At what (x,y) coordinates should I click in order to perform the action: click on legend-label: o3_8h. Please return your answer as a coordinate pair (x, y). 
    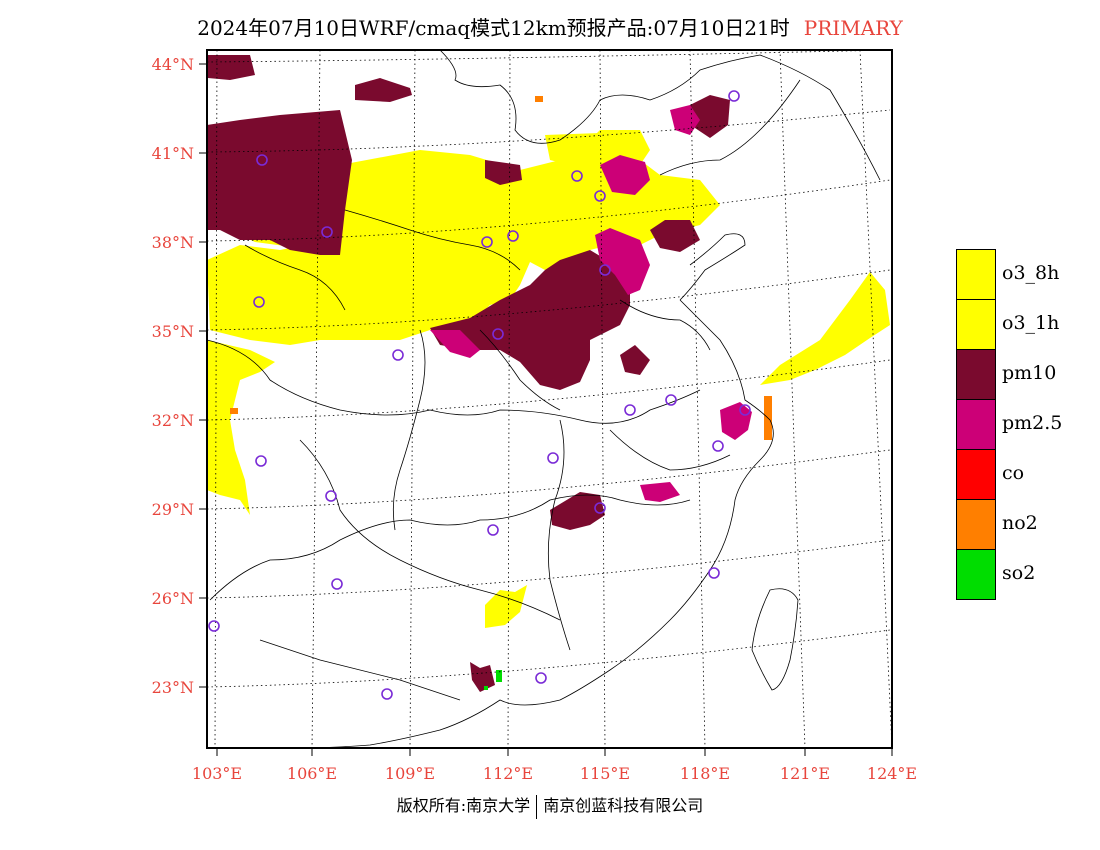
    Looking at the image, I should click on (1031, 273).